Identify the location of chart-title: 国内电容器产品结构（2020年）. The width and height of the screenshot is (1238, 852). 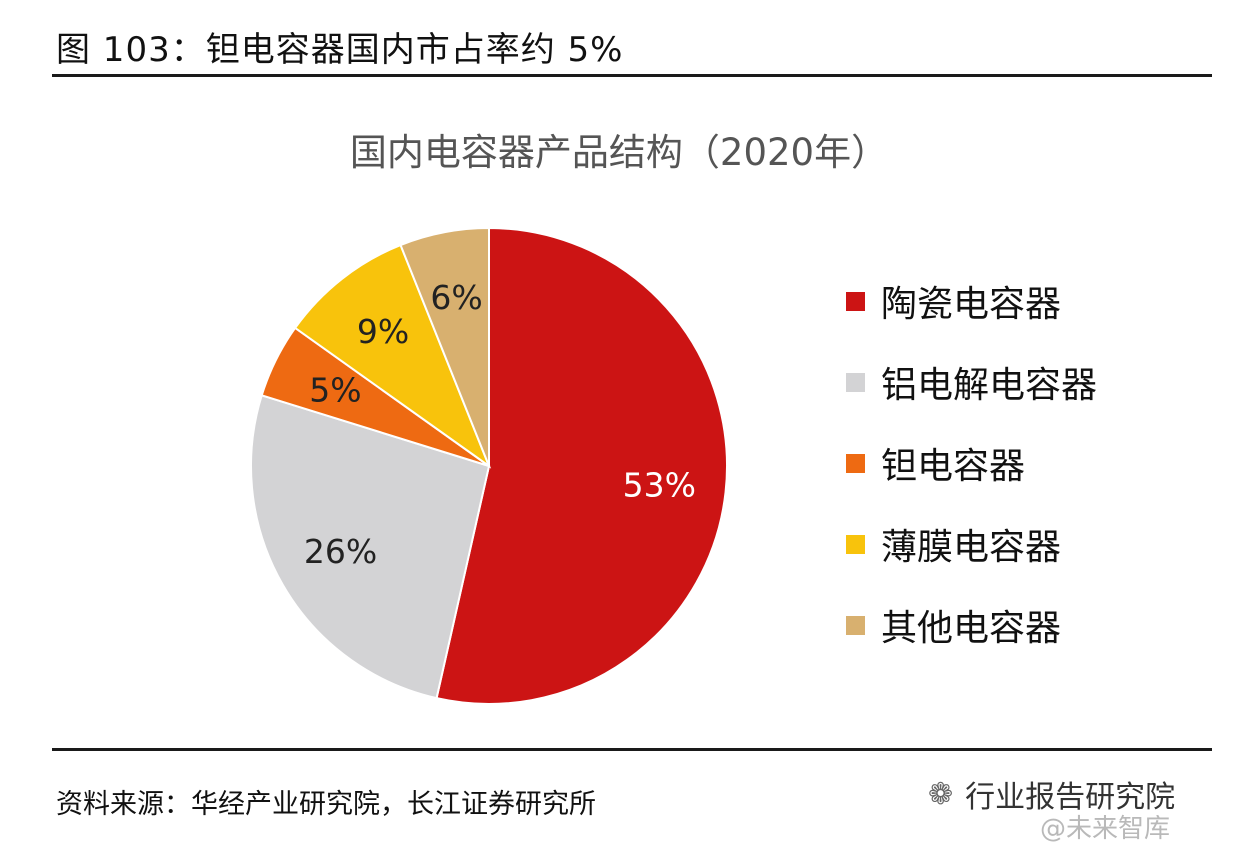
(619, 152).